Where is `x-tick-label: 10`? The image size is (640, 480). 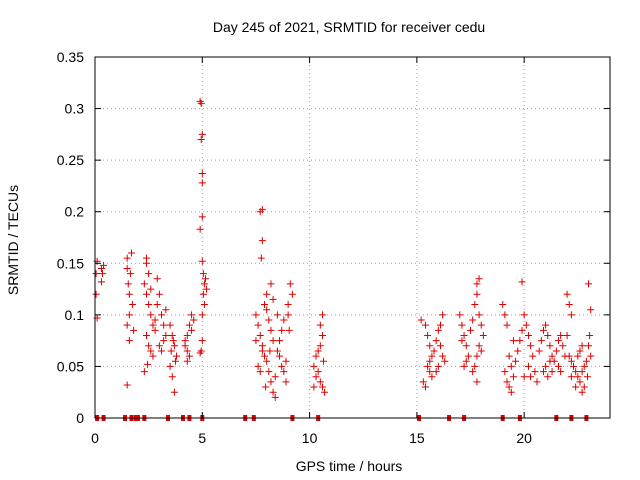 x-tick-label: 10 is located at coordinates (310, 438).